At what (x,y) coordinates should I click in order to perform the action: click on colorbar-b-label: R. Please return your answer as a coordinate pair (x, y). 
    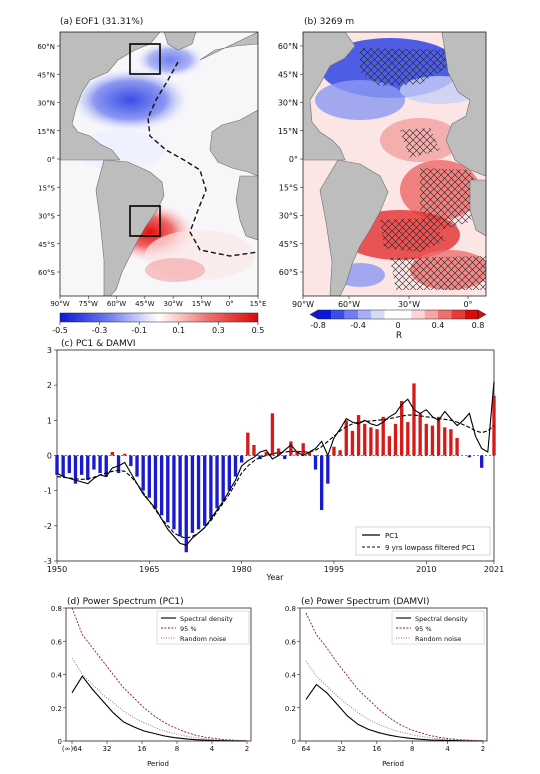
    Looking at the image, I should click on (399, 336).